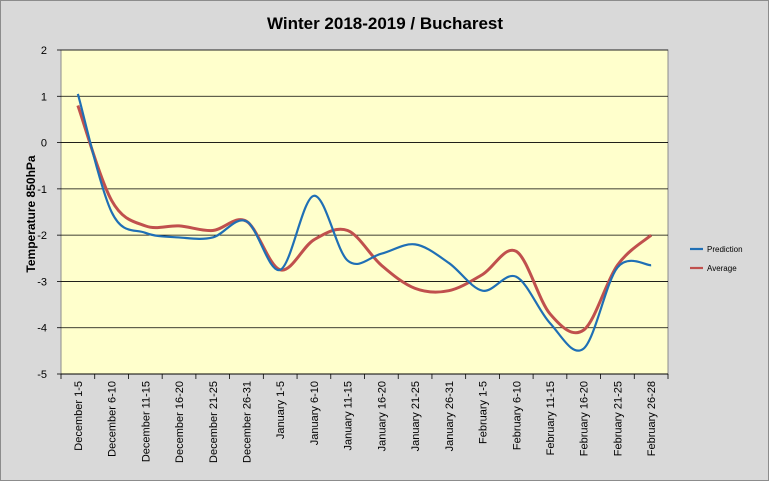 This screenshot has height=481, width=769. I want to click on y-tick-label: 1, so click(44, 97).